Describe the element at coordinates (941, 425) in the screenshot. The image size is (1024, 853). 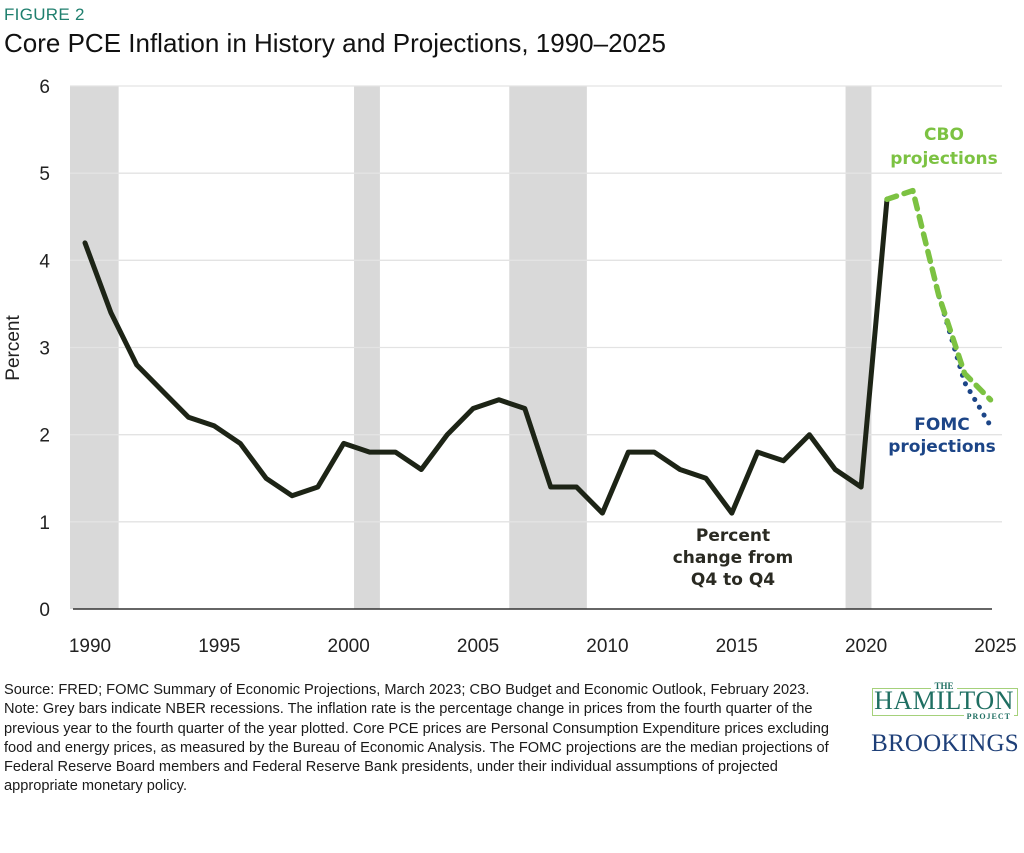
I see `annotation-line: FOMC` at that location.